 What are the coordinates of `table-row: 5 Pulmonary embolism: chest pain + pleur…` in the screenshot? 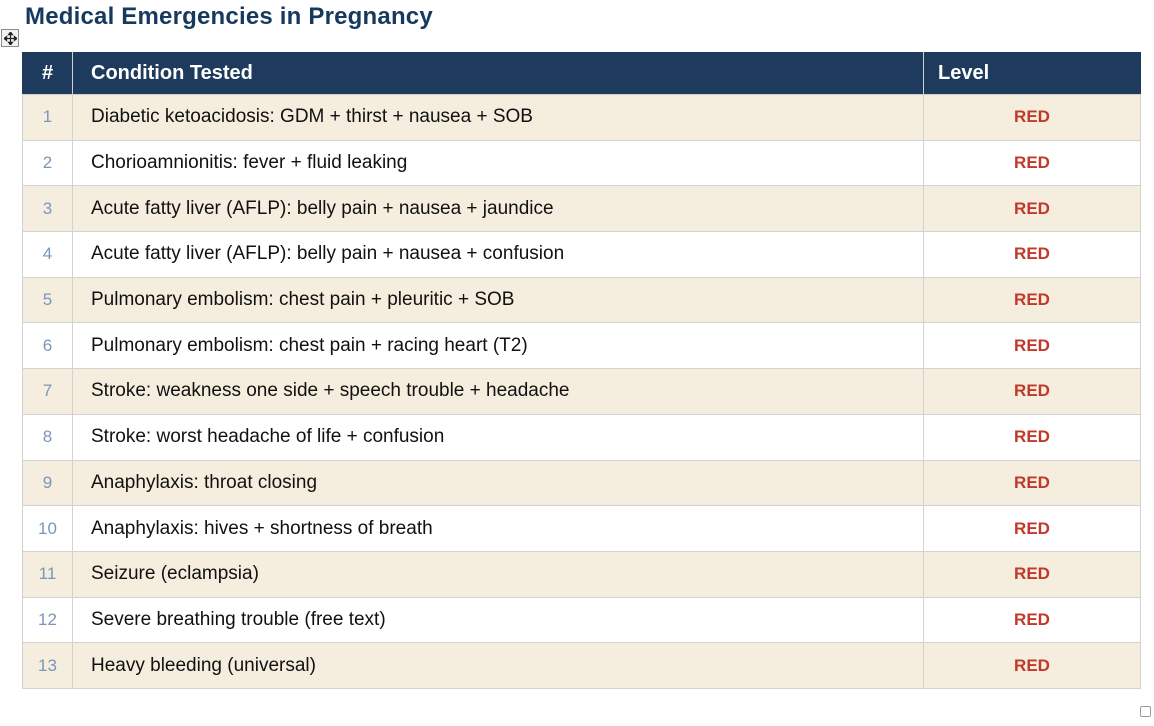 It's located at (581, 300).